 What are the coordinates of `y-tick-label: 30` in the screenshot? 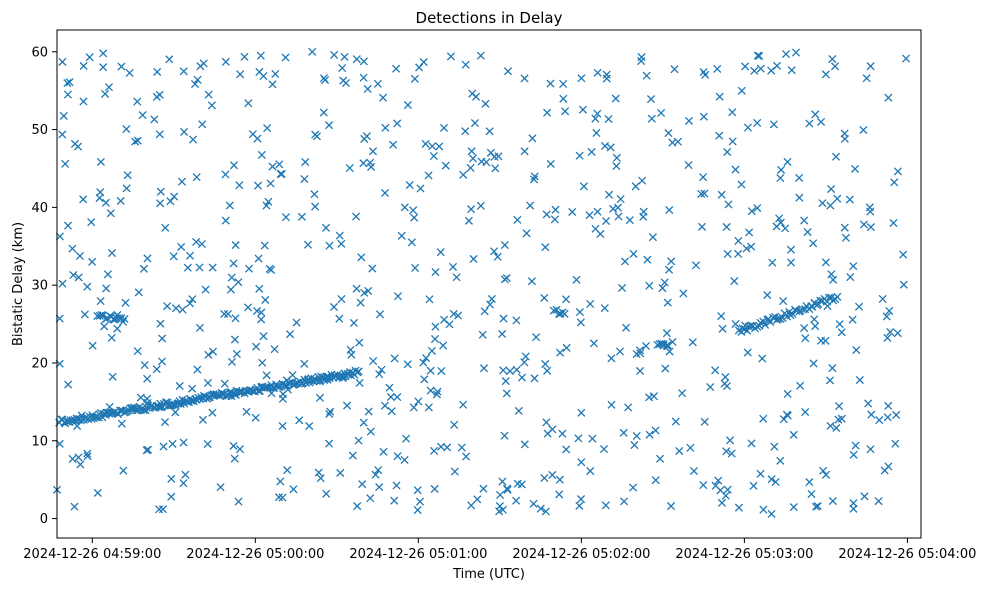 It's located at (39, 286).